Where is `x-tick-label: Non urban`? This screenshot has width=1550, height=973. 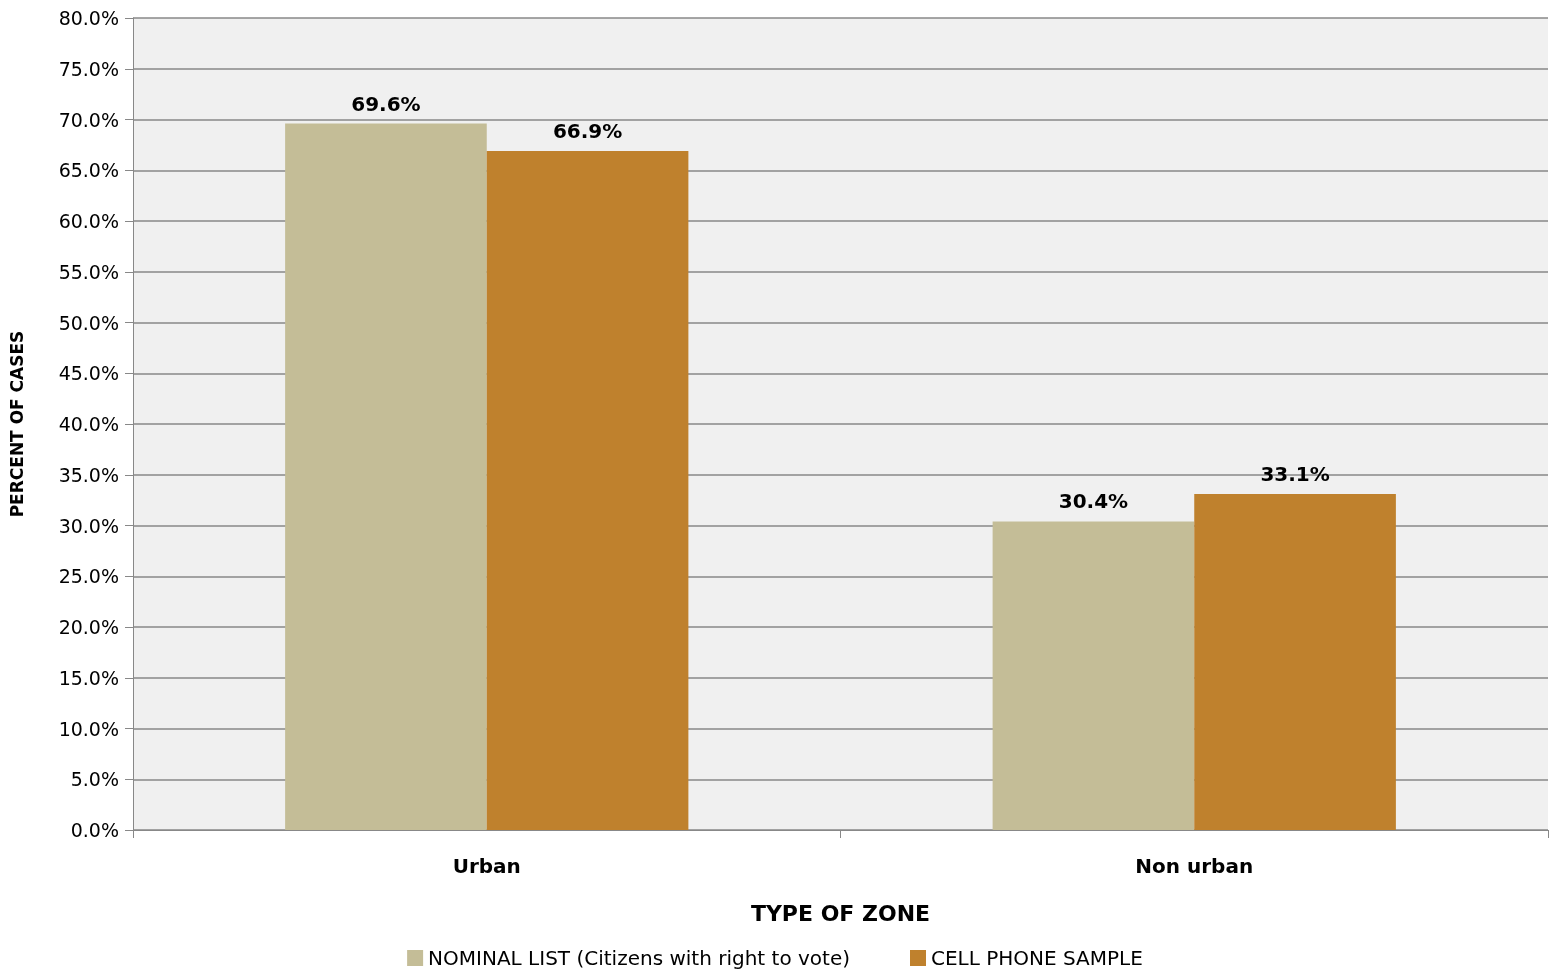 x-tick-label: Non urban is located at coordinates (1194, 866).